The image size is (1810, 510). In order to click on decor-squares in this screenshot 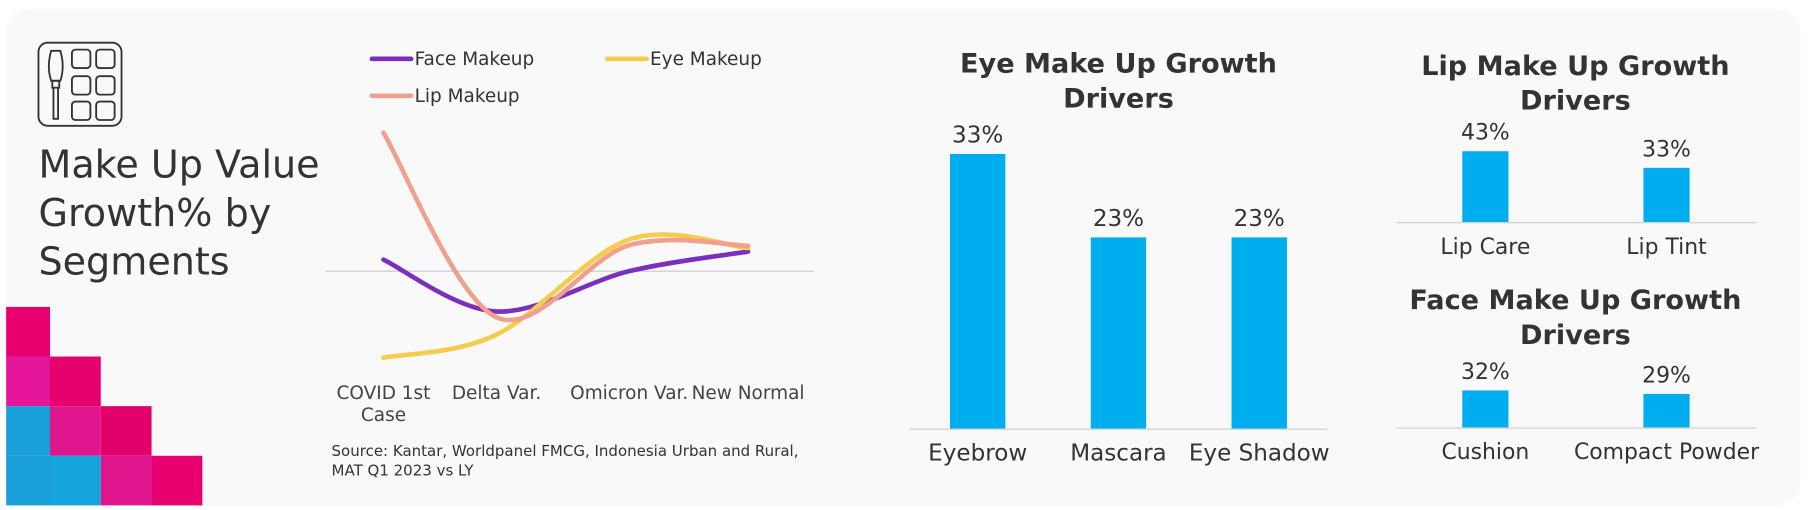, I will do `click(104, 406)`.